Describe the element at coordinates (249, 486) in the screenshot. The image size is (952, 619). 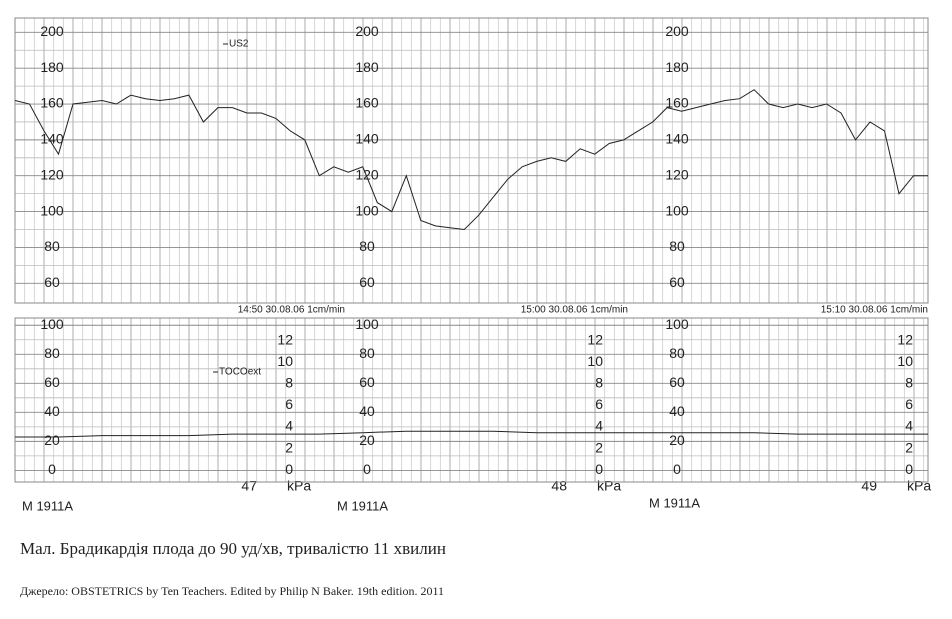
I see `page-number: 47` at that location.